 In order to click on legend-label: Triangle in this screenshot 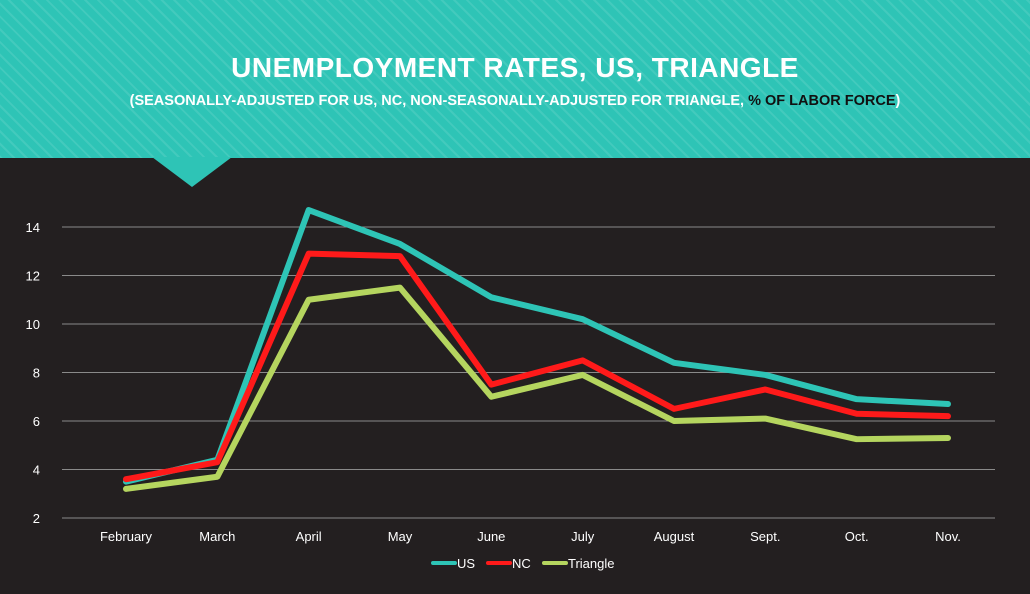, I will do `click(591, 563)`.